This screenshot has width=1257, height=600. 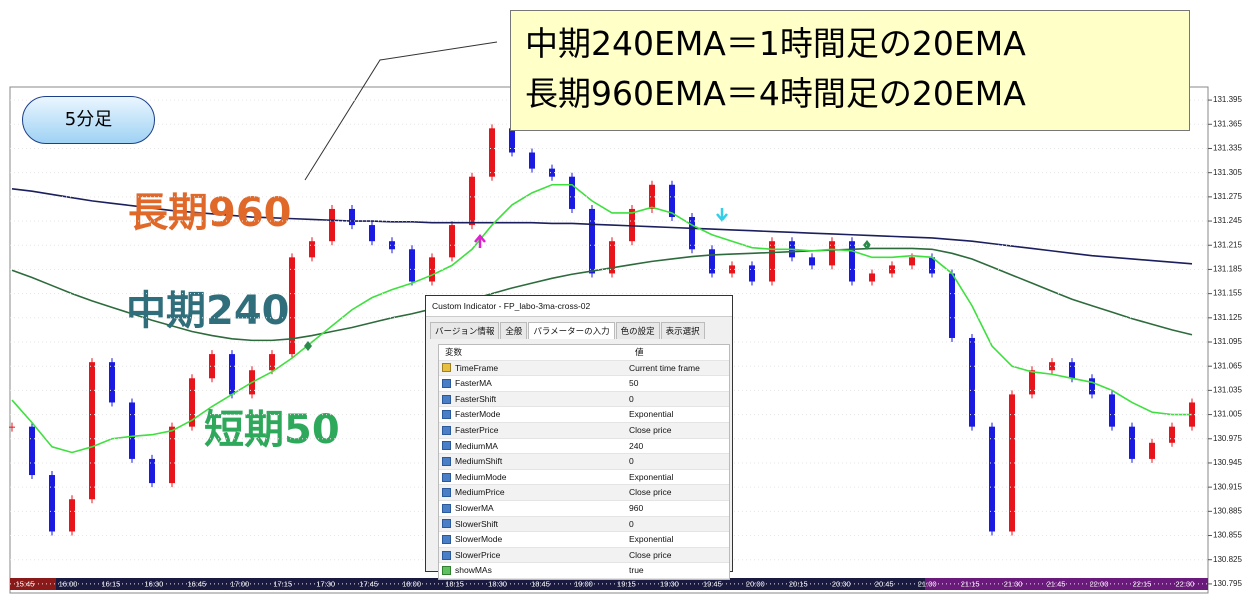 I want to click on tab: 全般, so click(x=514, y=330).